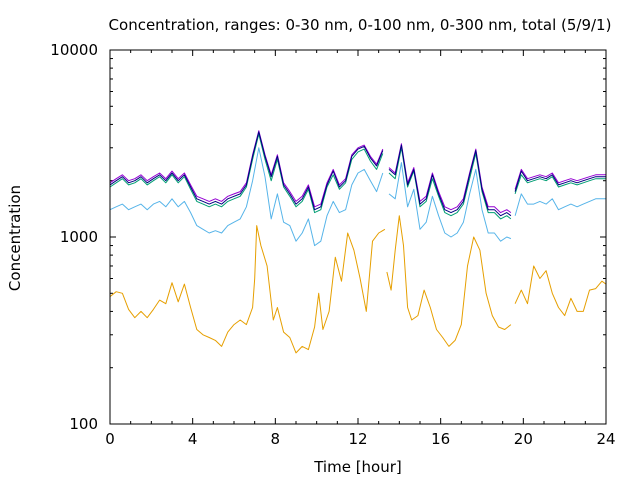  What do you see at coordinates (440, 439) in the screenshot?
I see `x-tick-label: 16` at bounding box center [440, 439].